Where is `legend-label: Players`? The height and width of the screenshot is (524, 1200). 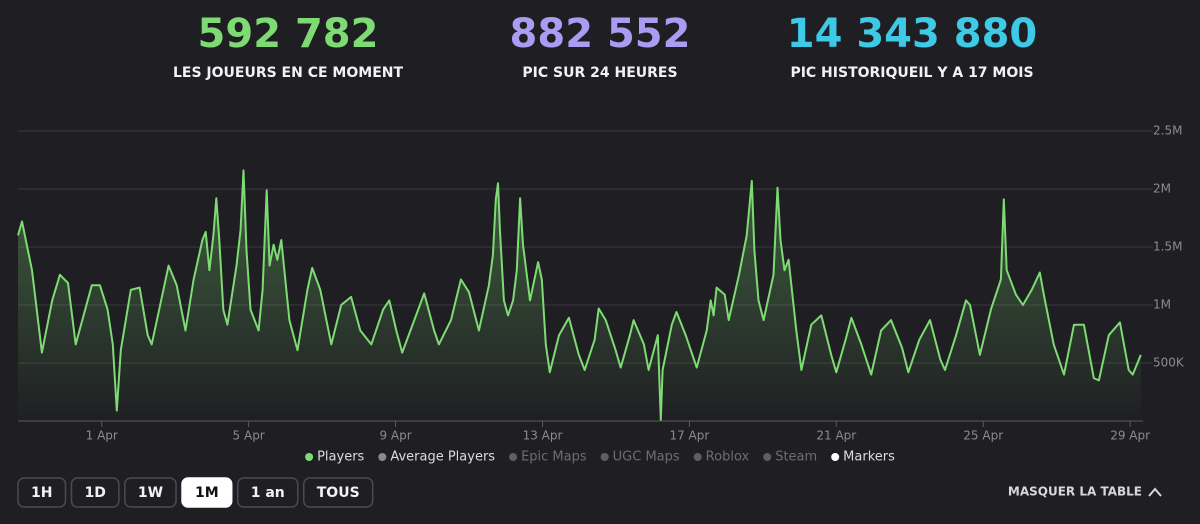 legend-label: Players is located at coordinates (340, 457).